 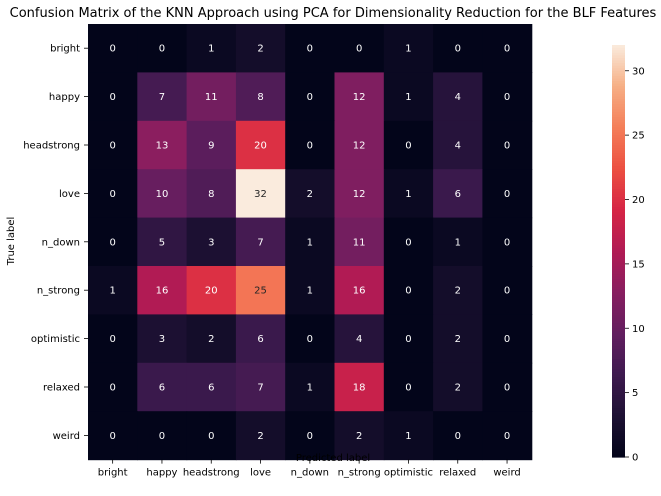 I want to click on cell-value-label: 18, so click(x=359, y=388).